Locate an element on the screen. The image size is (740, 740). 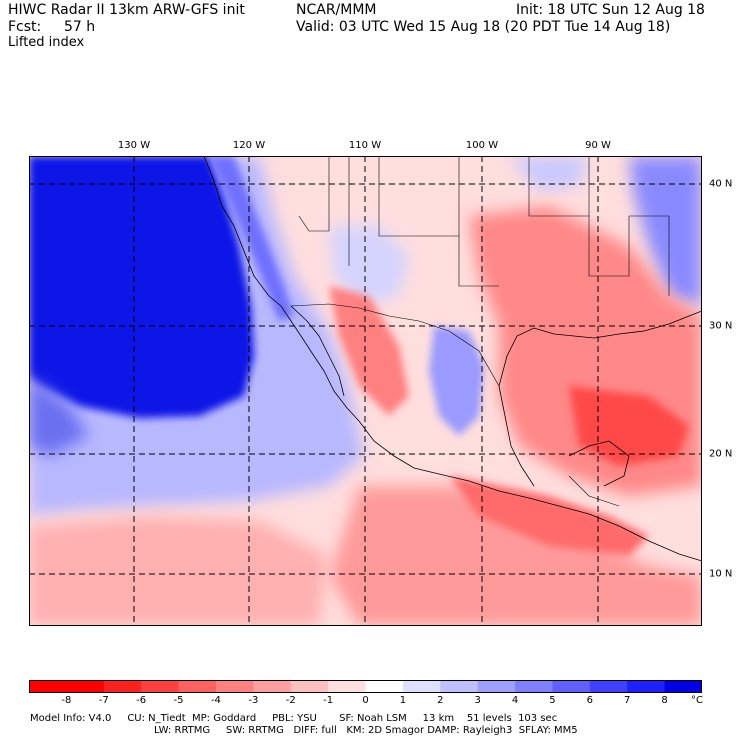
header-org: NCAR/MMM is located at coordinates (336, 10).